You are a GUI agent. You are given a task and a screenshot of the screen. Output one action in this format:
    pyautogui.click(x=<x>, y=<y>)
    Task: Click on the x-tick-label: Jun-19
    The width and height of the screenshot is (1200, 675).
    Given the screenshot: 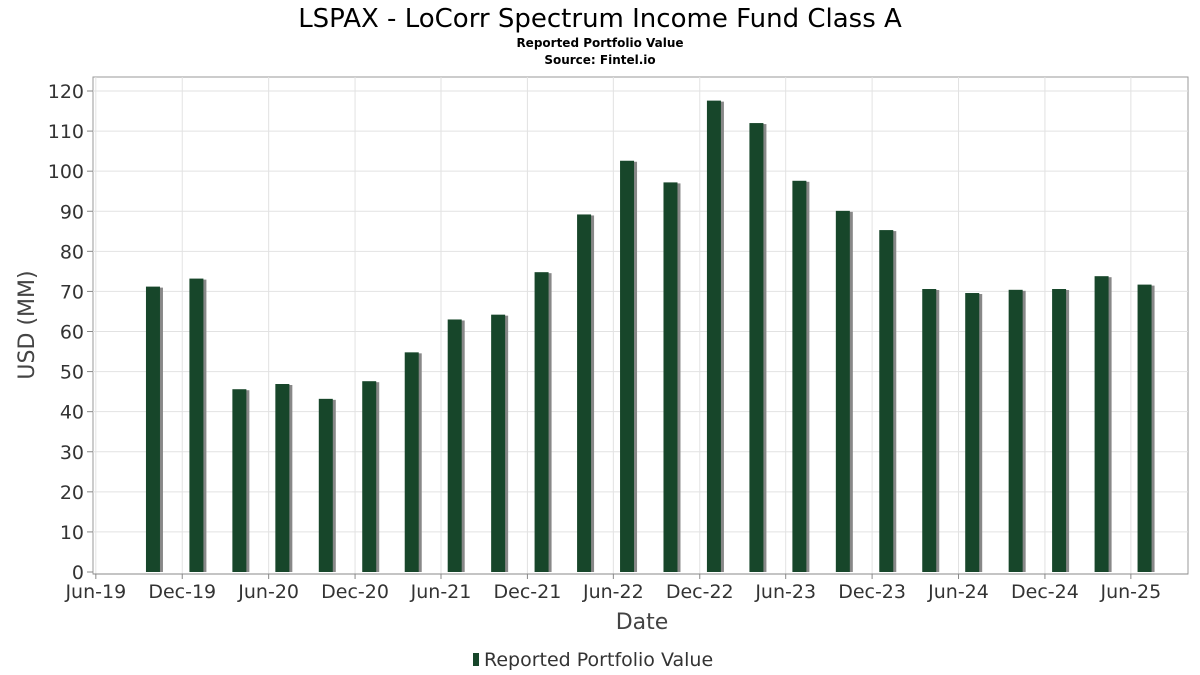 What is the action you would take?
    pyautogui.click(x=95, y=592)
    